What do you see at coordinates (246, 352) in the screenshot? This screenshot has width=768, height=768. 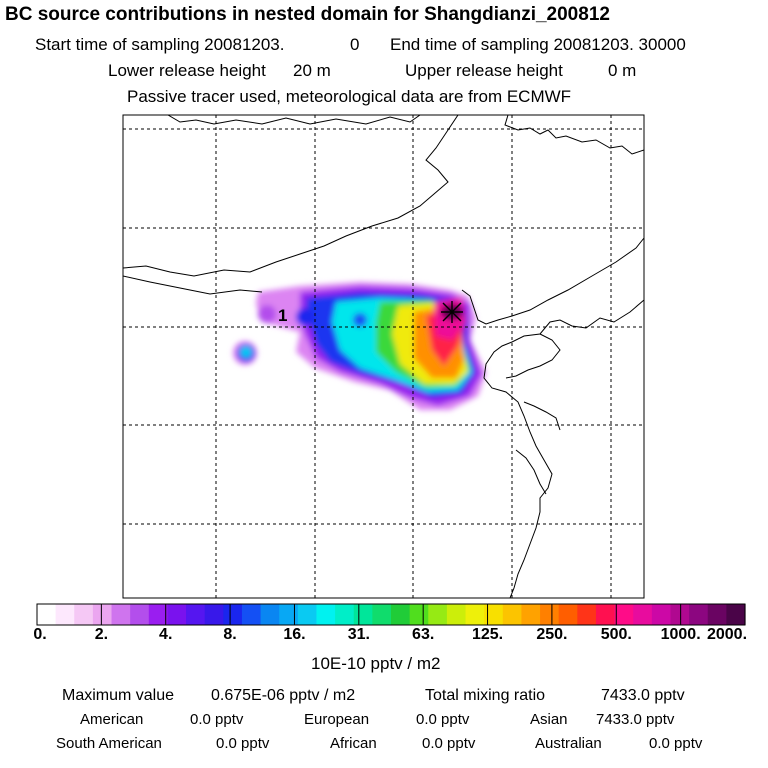 I see `blob-sw-inner` at bounding box center [246, 352].